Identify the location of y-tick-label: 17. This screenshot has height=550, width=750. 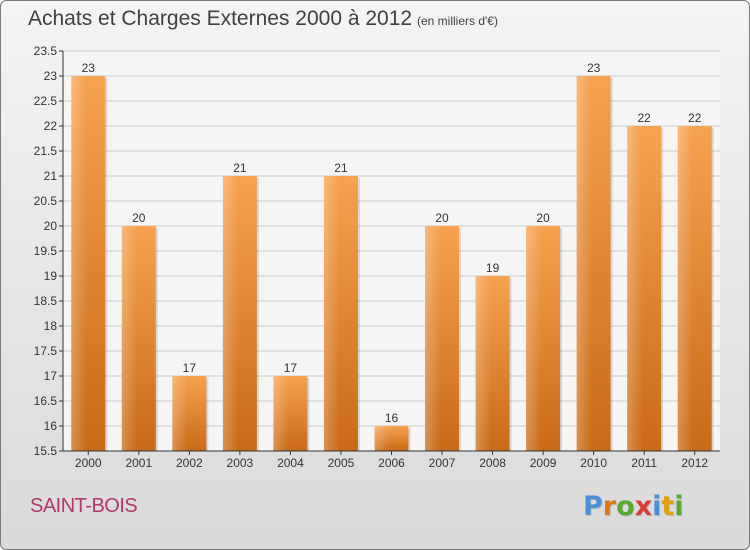
(51, 376).